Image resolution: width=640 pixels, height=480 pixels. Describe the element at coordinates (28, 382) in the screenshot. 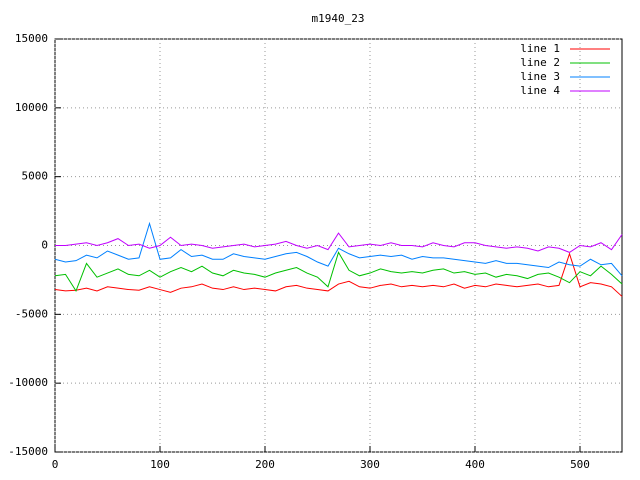

I see `y-tick-label: -10000` at that location.